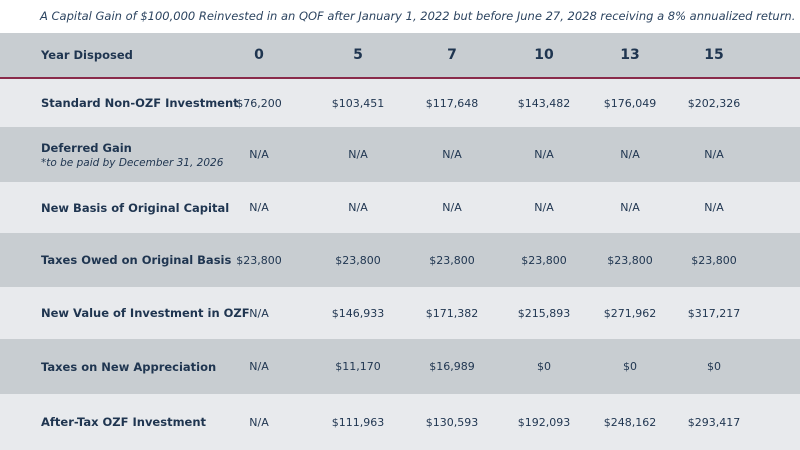  Describe the element at coordinates (135, 207) in the screenshot. I see `row-label: New Basis of Original Capital` at that location.